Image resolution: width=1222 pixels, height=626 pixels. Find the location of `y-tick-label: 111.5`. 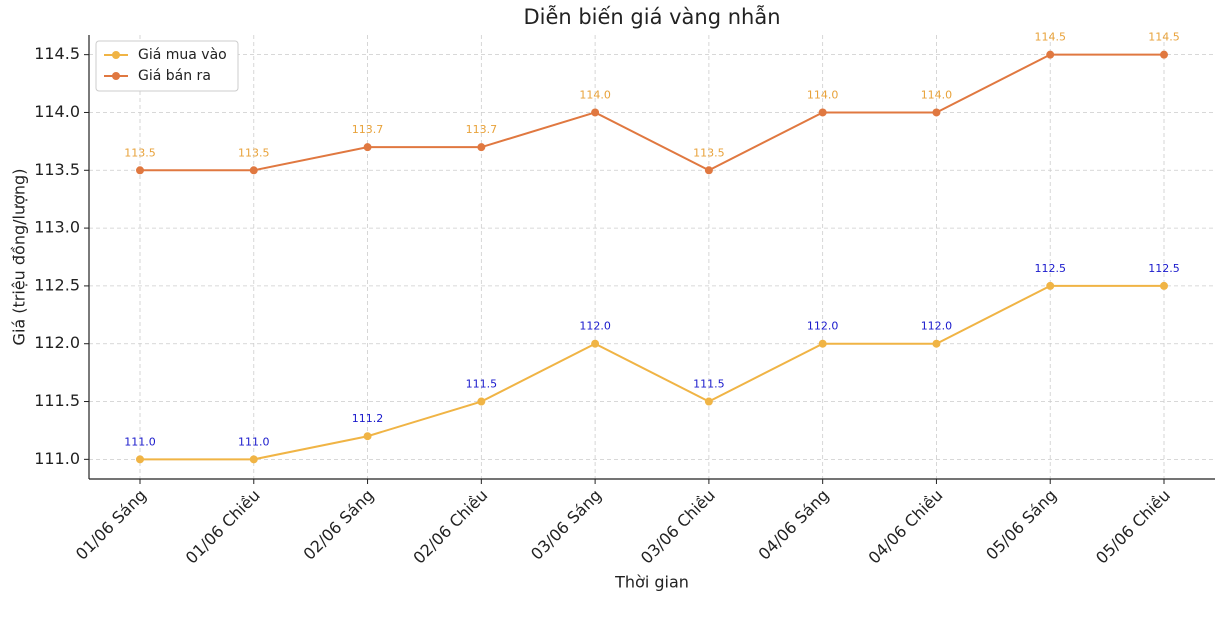

y-tick-label: 111.5 is located at coordinates (57, 400).